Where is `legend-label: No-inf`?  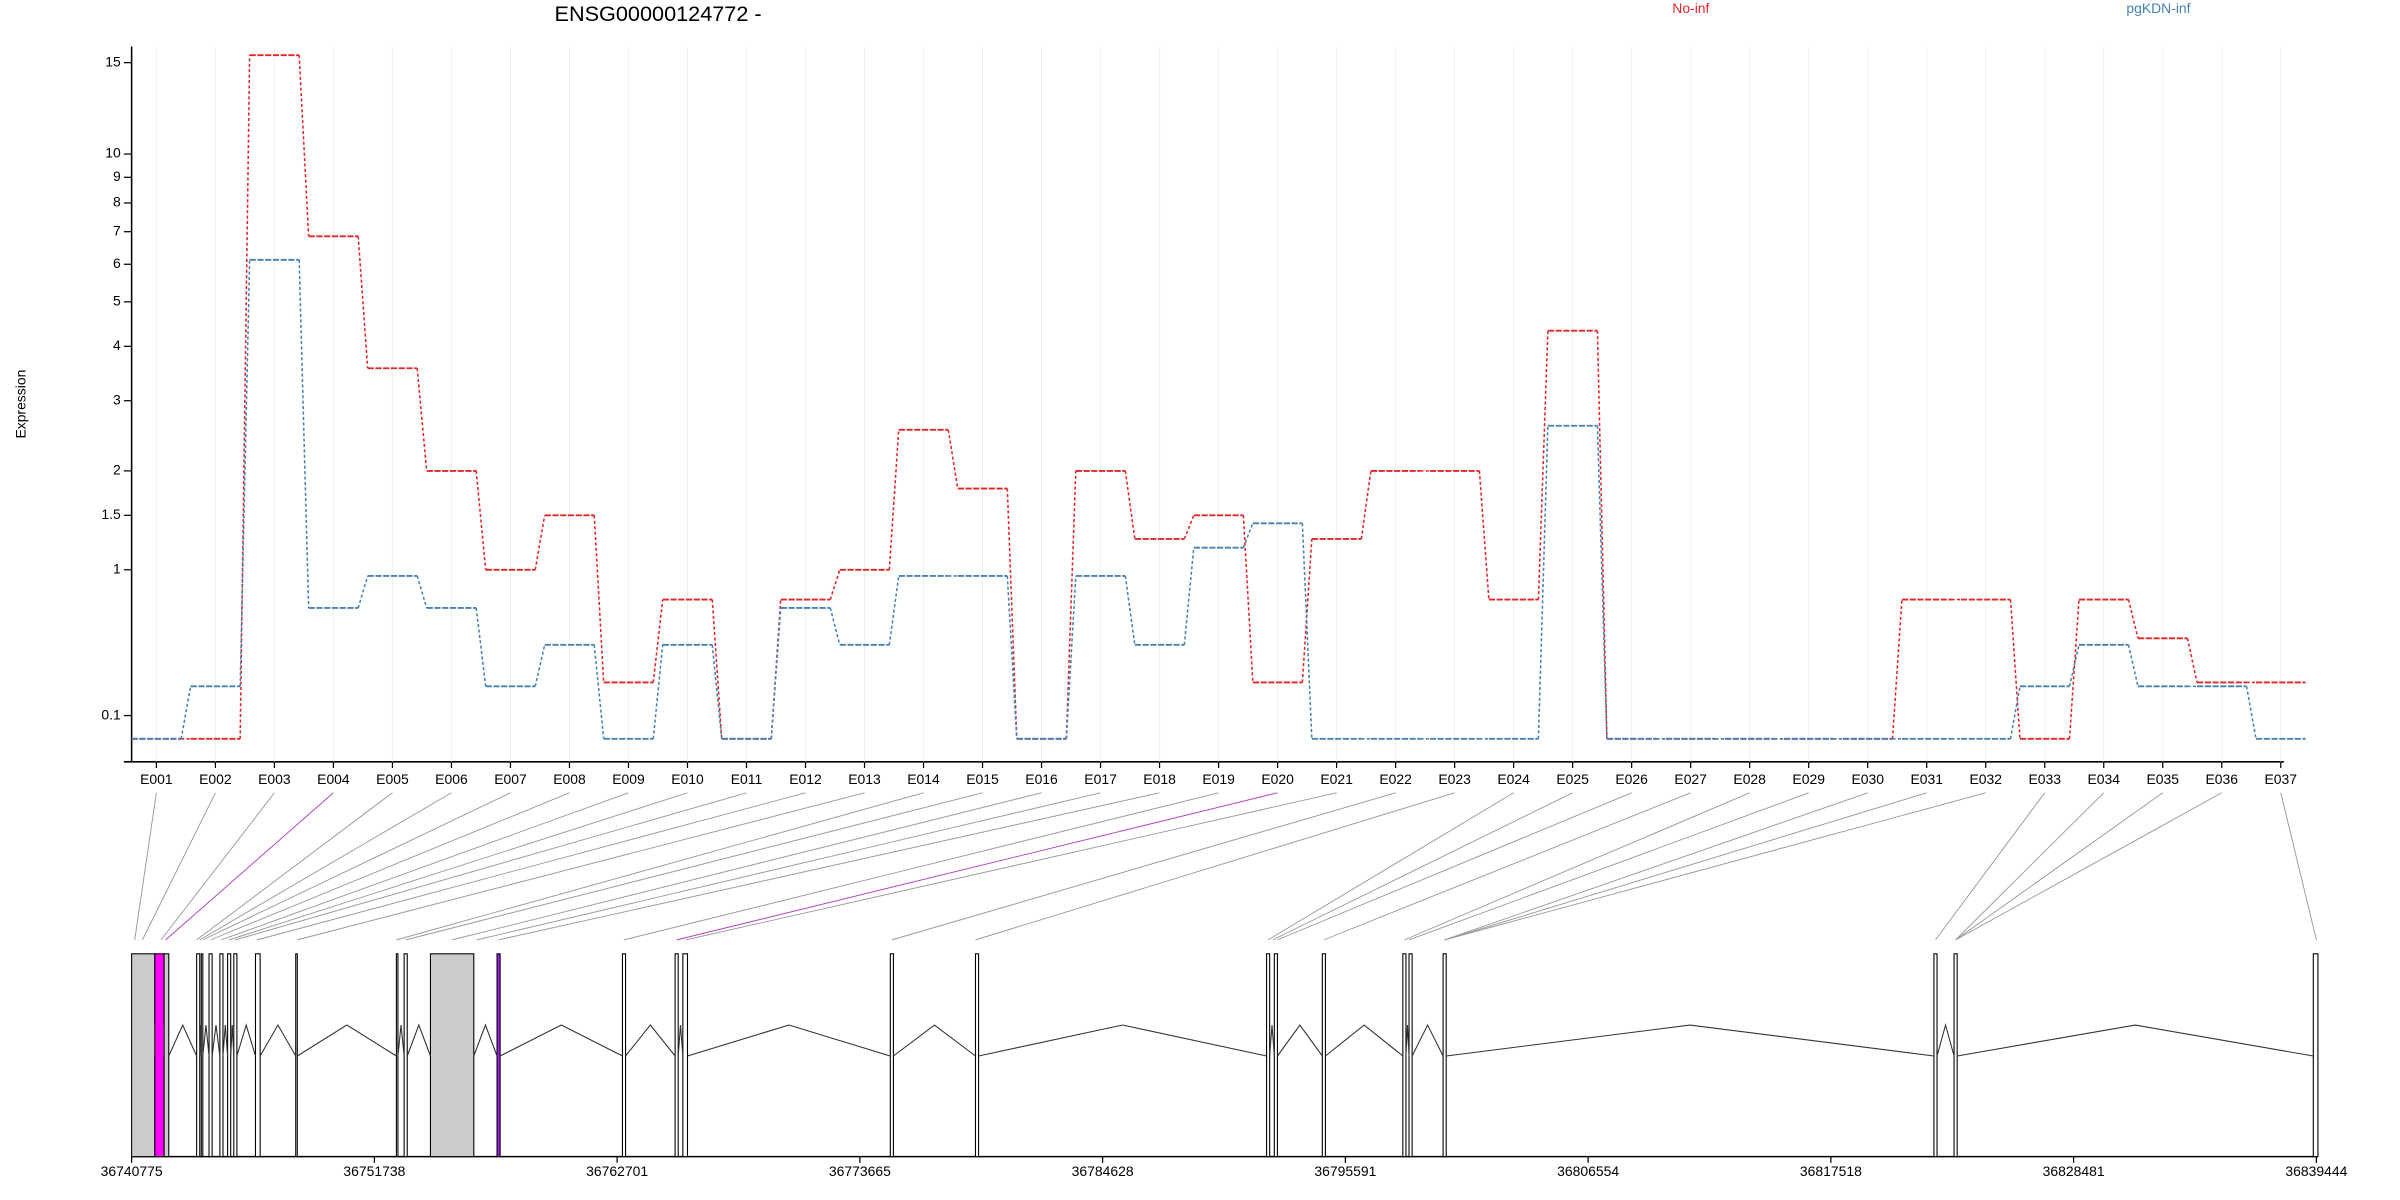 legend-label: No-inf is located at coordinates (1690, 8).